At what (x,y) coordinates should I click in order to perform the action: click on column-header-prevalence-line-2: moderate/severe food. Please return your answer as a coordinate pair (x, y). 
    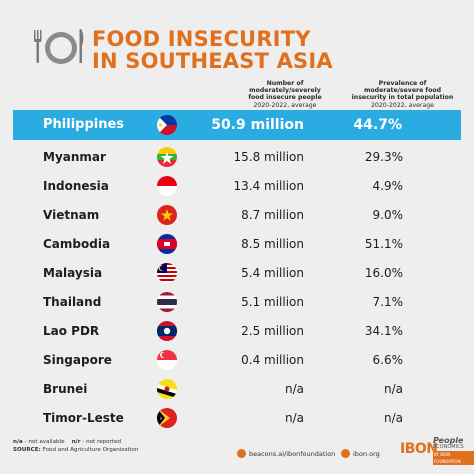
    Looking at the image, I should click on (402, 91).